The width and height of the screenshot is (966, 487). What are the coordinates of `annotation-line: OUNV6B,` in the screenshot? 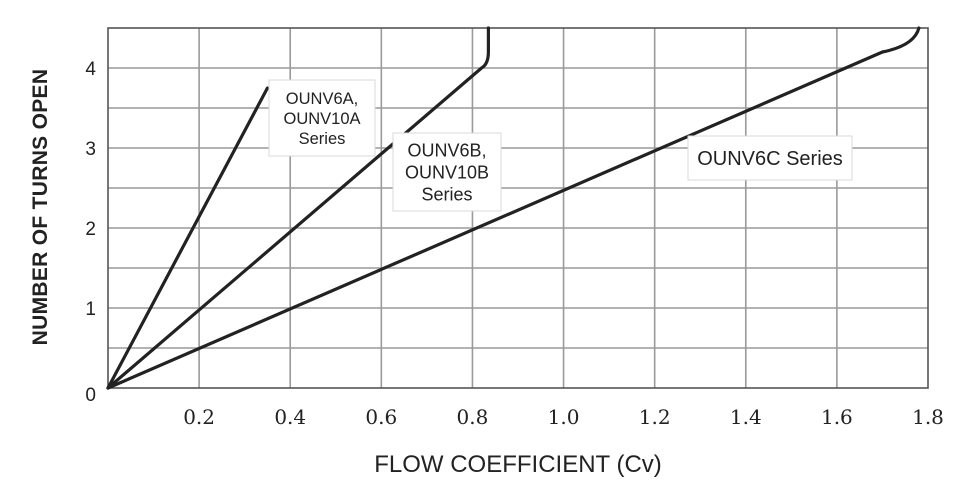 It's located at (446, 150).